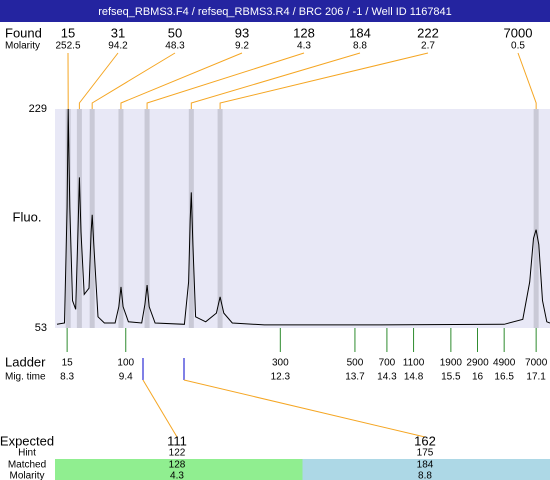 The image size is (550, 480). I want to click on ladder-size: 1100, so click(414, 363).